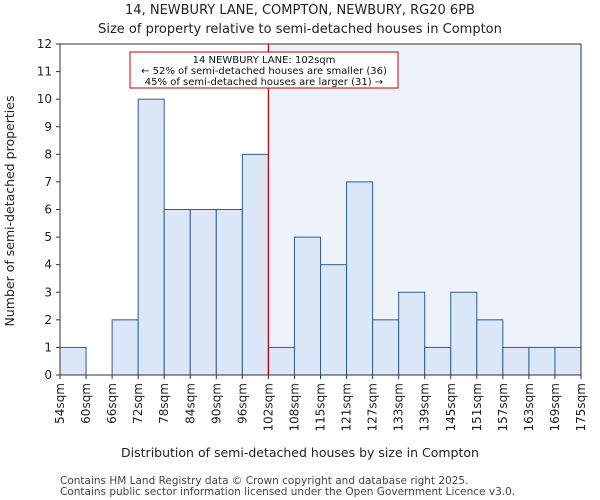  What do you see at coordinates (48, 182) in the screenshot?
I see `y-tick-label: 7` at bounding box center [48, 182].